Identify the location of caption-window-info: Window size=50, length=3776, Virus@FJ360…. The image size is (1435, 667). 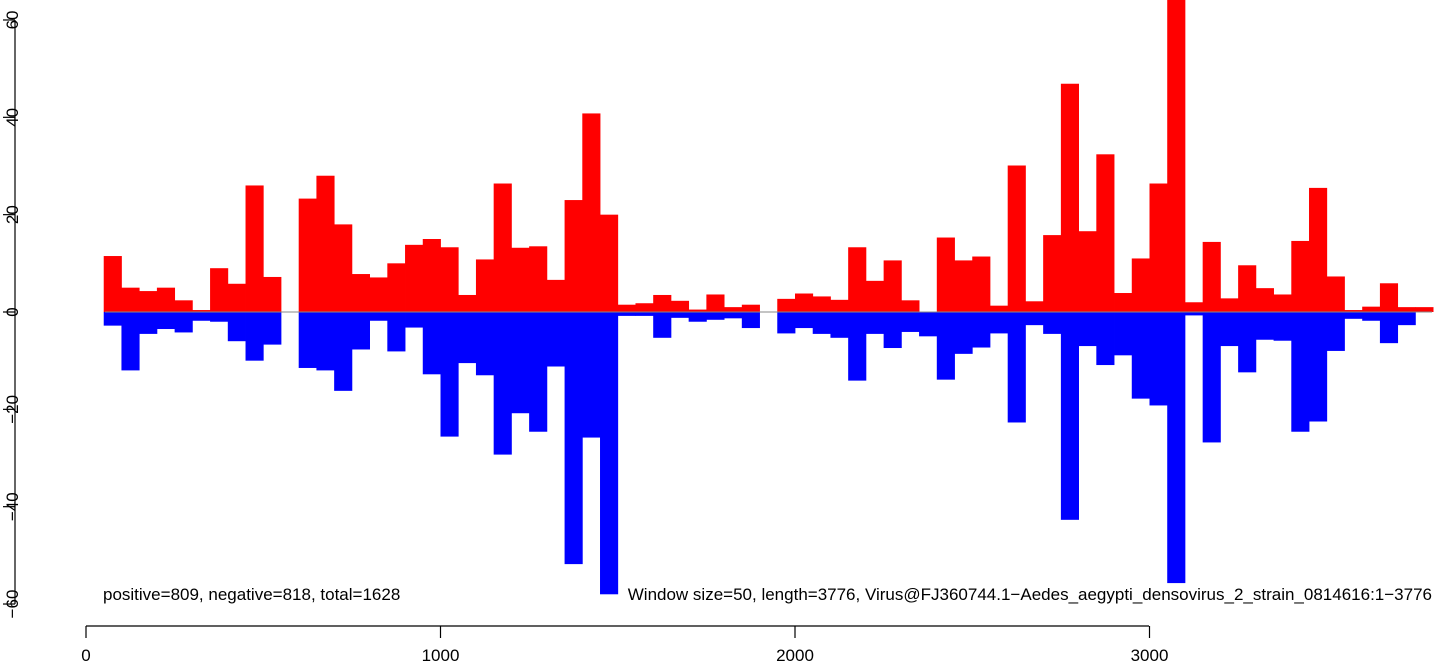
(1030, 594).